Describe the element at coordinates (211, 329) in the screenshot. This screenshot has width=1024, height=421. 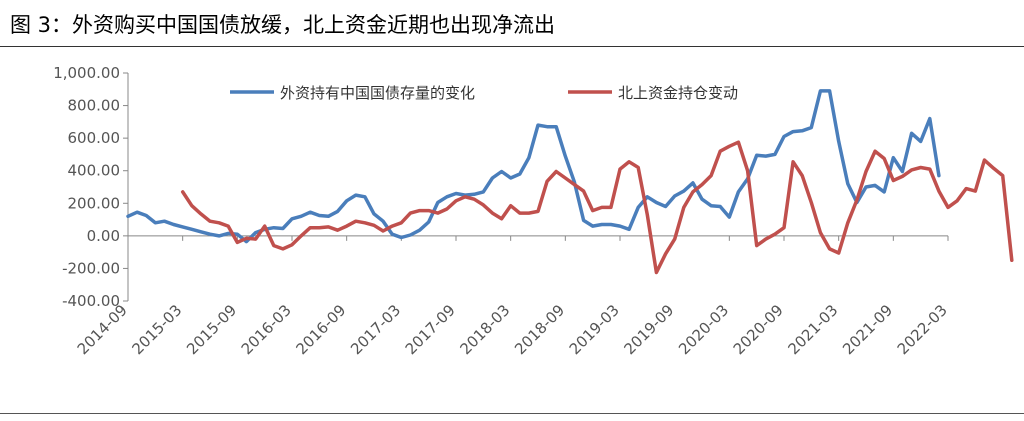
I see `x-tick-label: 2015-09` at that location.